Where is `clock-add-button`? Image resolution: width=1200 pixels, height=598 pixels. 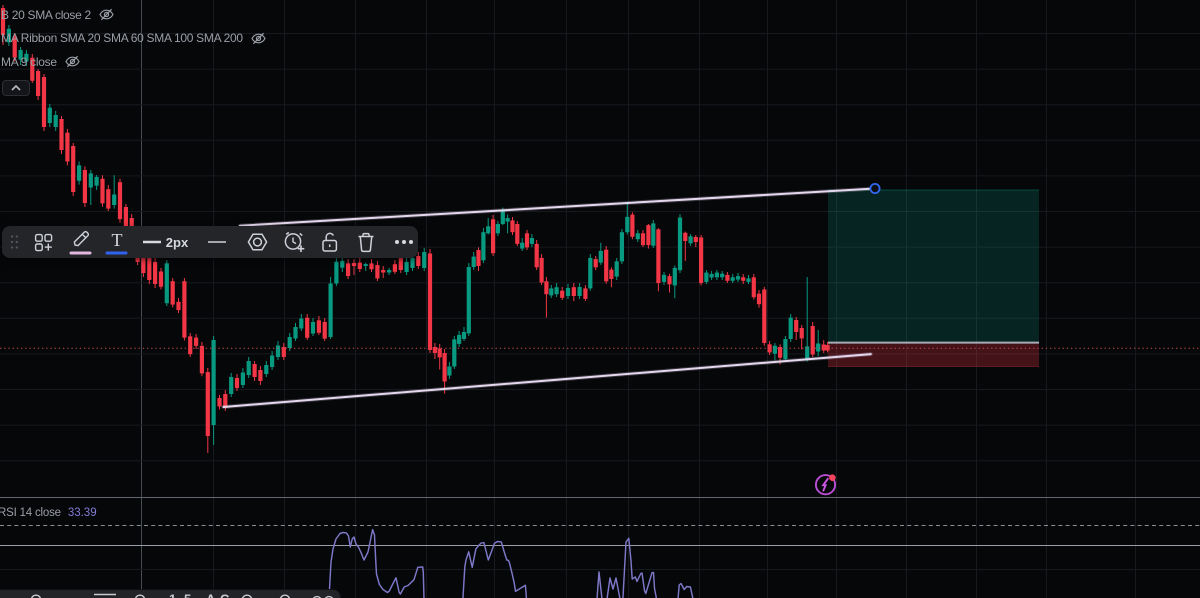 clock-add-button is located at coordinates (294, 242).